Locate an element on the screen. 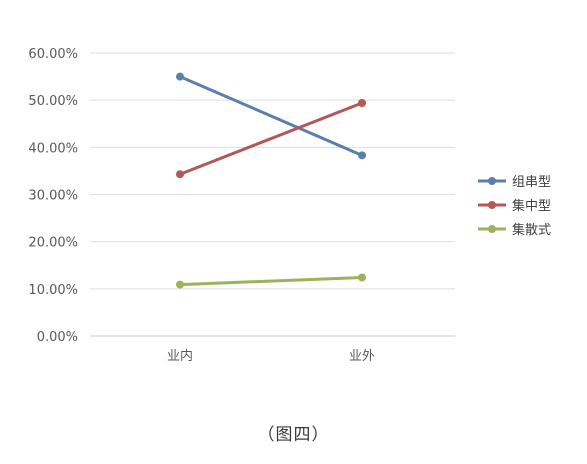 The image size is (587, 464). y-tick-label: 60.00% is located at coordinates (53, 54).